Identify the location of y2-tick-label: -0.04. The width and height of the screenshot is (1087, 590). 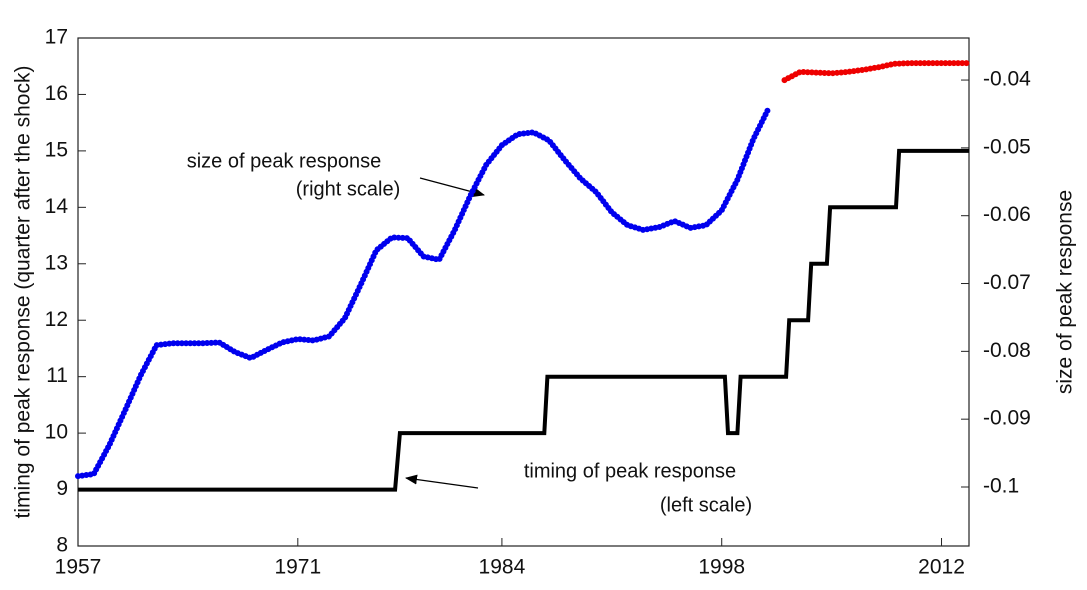
(1007, 79).